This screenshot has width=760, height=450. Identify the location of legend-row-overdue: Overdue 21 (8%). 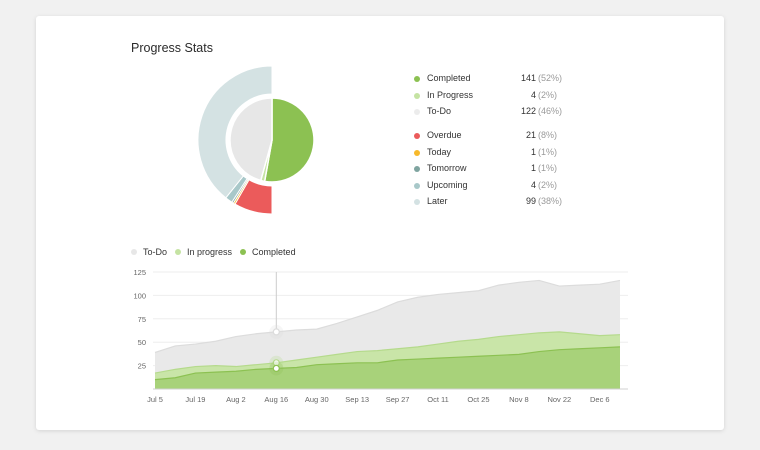
(489, 137).